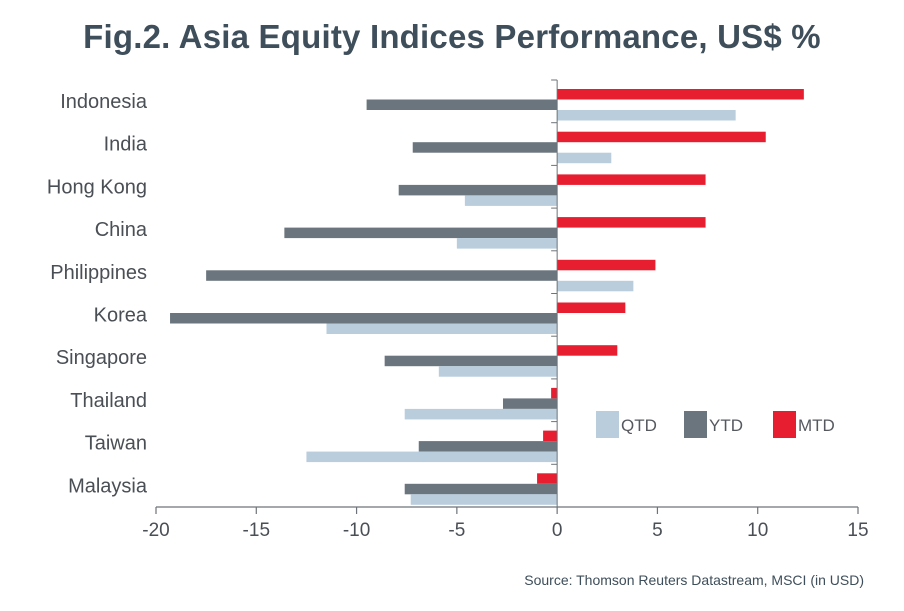 This screenshot has width=904, height=611. What do you see at coordinates (478, 190) in the screenshot?
I see `ytd-bar-hong-kong` at bounding box center [478, 190].